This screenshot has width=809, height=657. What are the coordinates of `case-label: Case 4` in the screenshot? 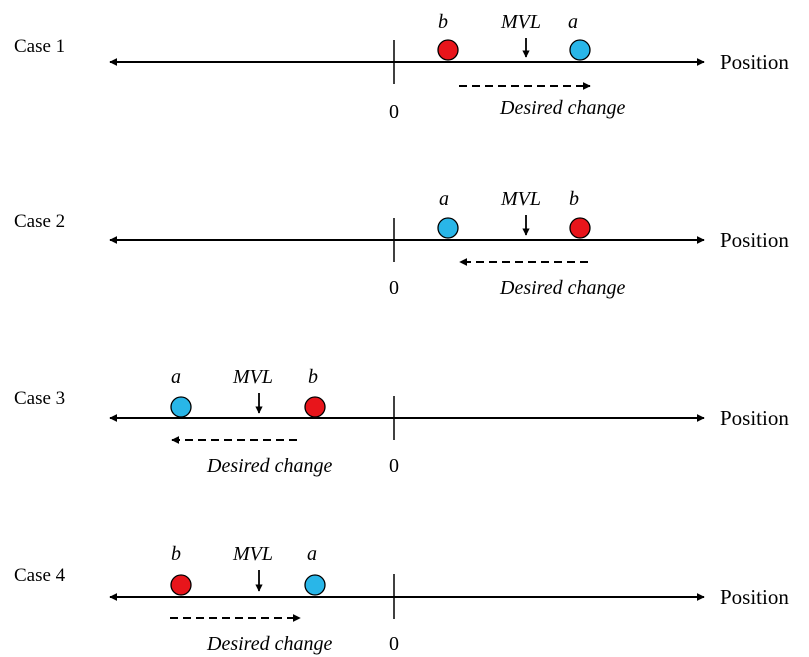 It's located at (40, 575).